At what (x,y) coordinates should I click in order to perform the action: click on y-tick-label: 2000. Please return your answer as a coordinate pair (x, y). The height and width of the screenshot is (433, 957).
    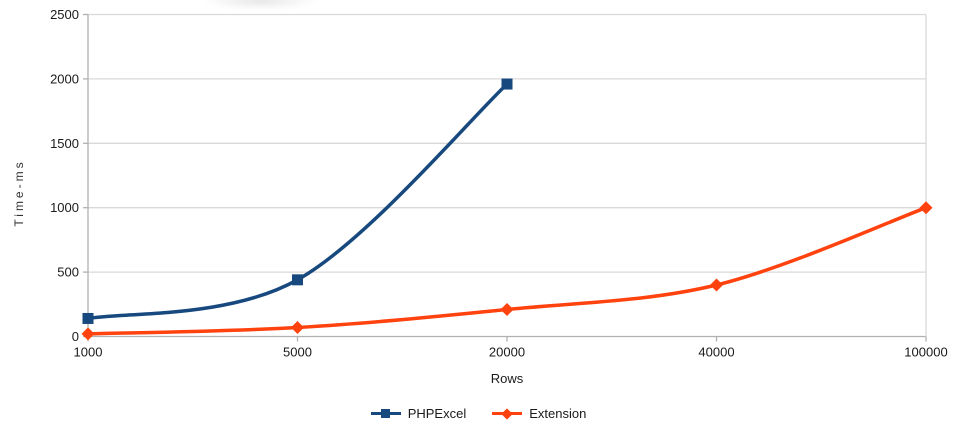
    Looking at the image, I should click on (64, 78).